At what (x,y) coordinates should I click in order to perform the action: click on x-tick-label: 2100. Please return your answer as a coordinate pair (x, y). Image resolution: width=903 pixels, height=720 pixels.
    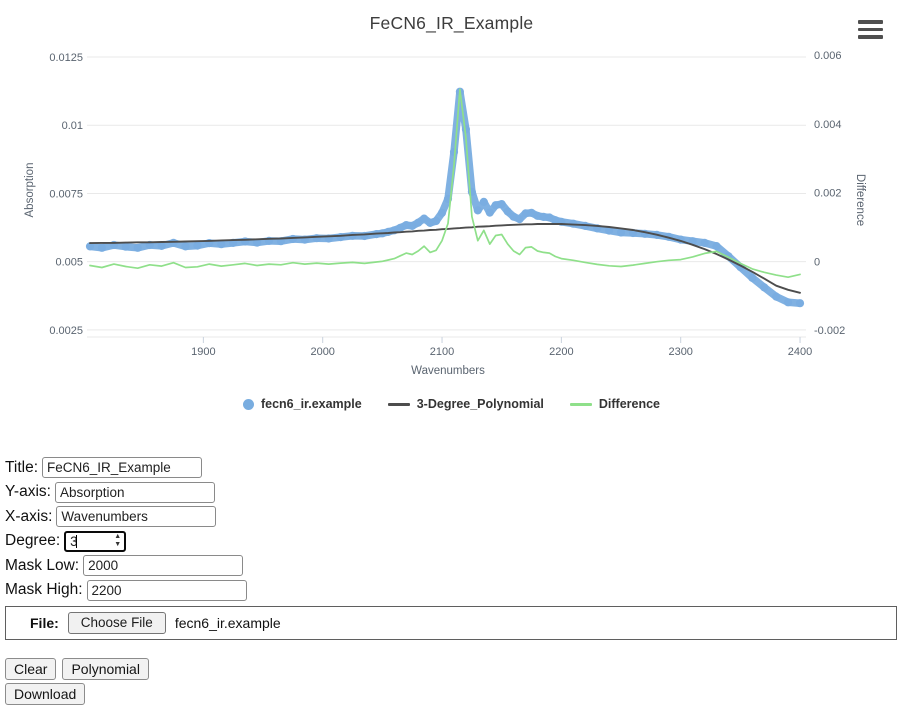
    Looking at the image, I should click on (442, 352).